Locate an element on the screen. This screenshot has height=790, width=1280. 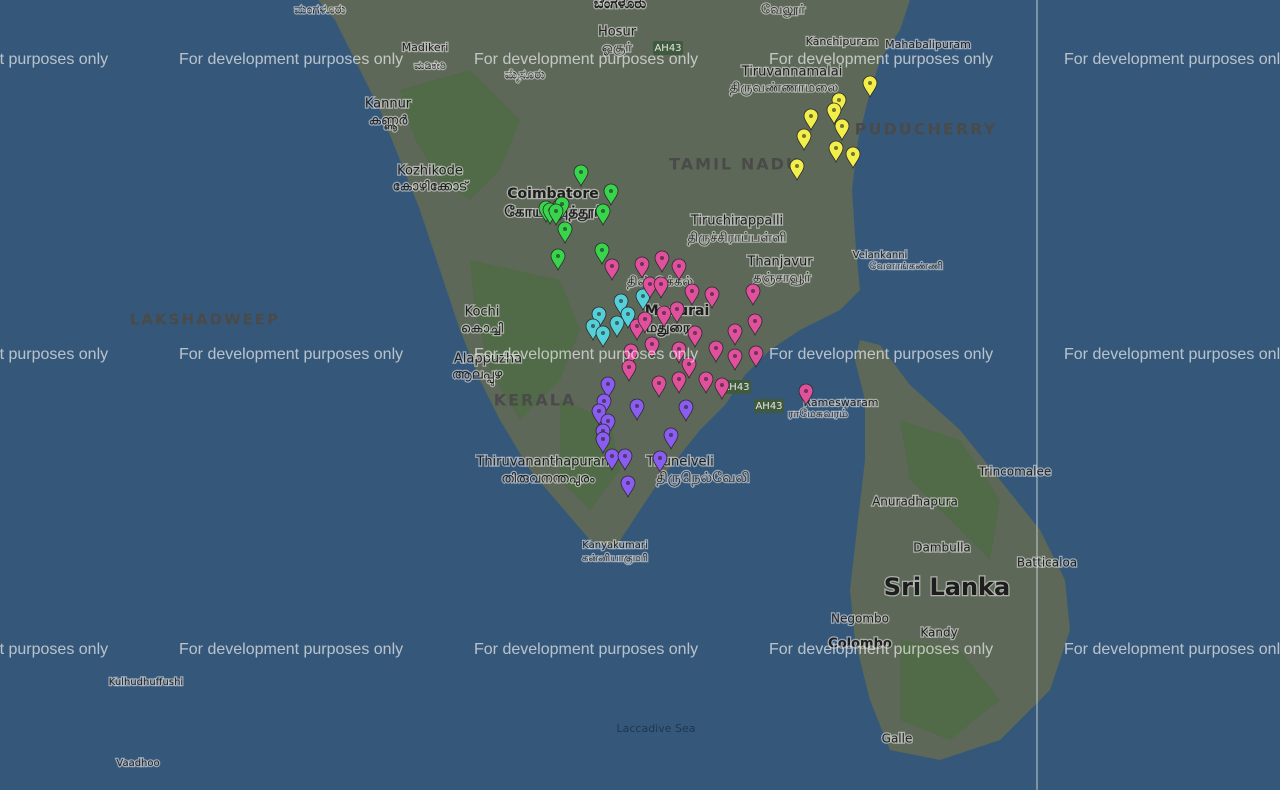
region-label: TAMIL NADU is located at coordinates (735, 164).